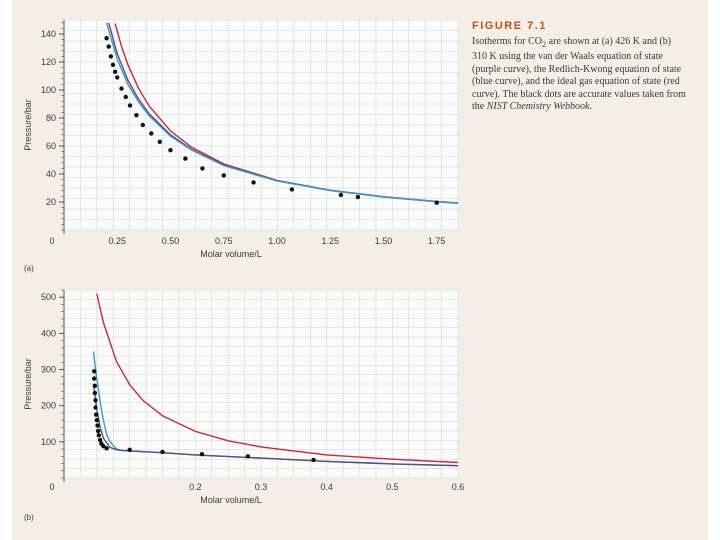  I want to click on y-tick-label: 200, so click(48, 406).